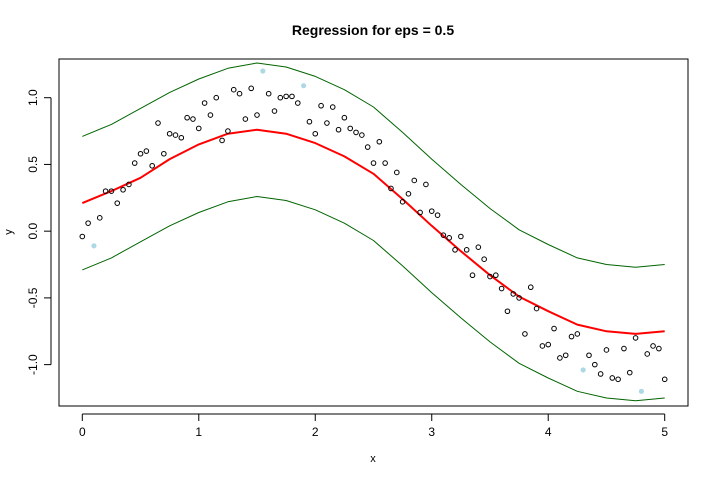 The height and width of the screenshot is (485, 720). Describe the element at coordinates (33, 231) in the screenshot. I see `y-tick-label: 0.0` at that location.